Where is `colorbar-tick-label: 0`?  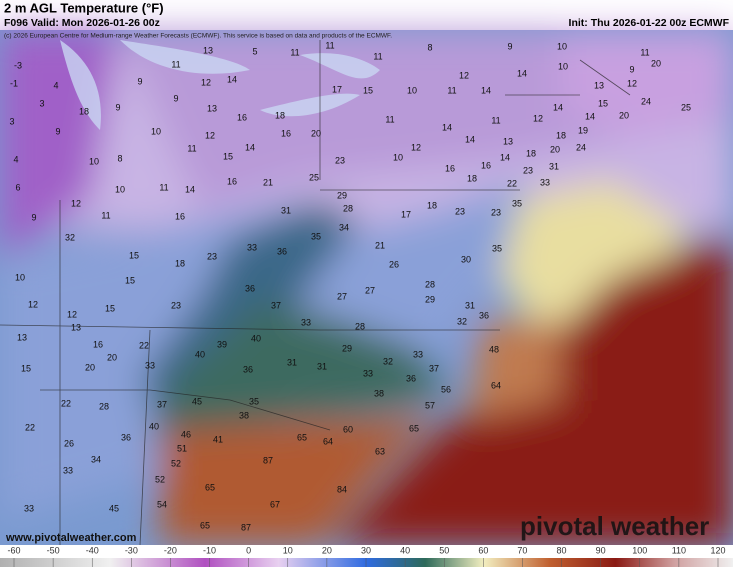 colorbar-tick-label: 0 is located at coordinates (248, 550).